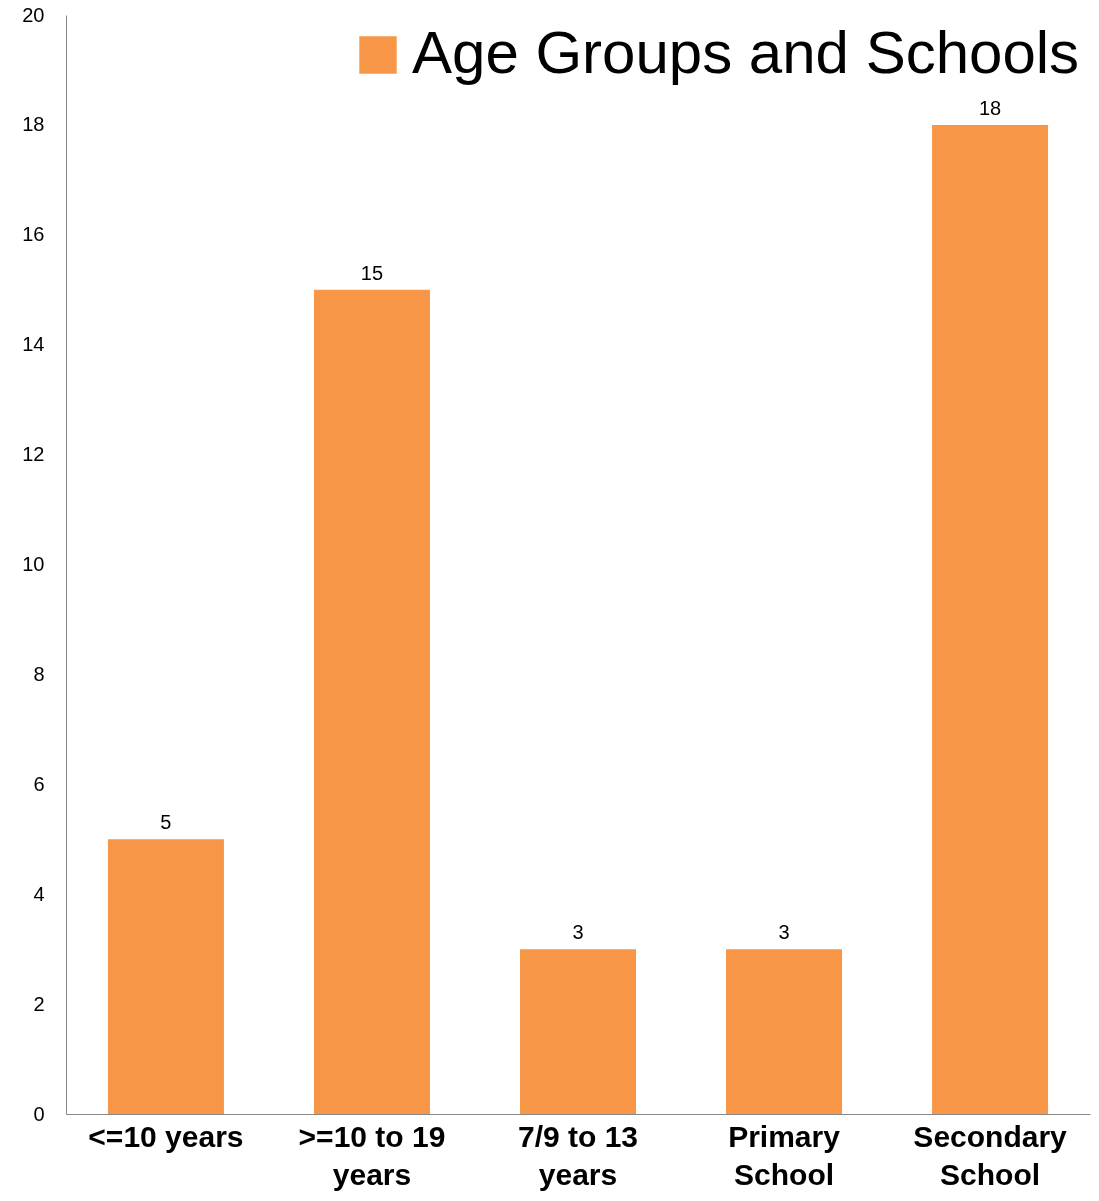 This screenshot has height=1201, width=1099. I want to click on x-tick-label: Secondary School, so click(990, 1155).